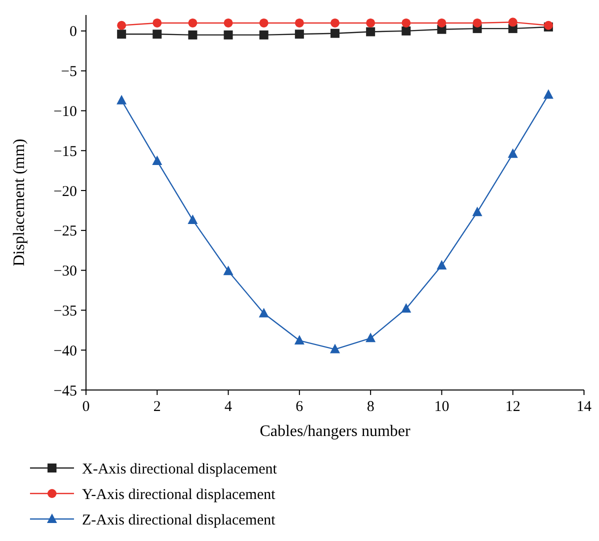 The width and height of the screenshot is (599, 541). Describe the element at coordinates (584, 407) in the screenshot. I see `x-tick-label: 14` at that location.